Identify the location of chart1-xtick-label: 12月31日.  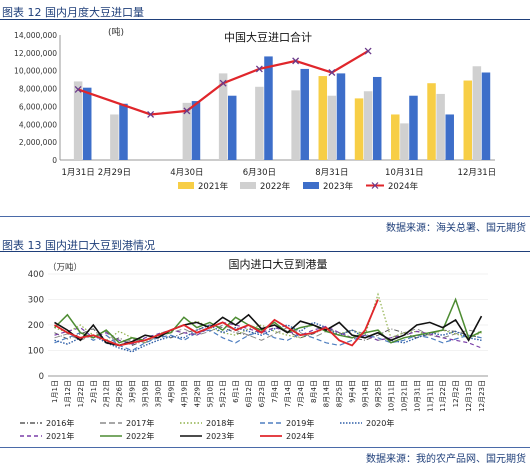
(477, 173).